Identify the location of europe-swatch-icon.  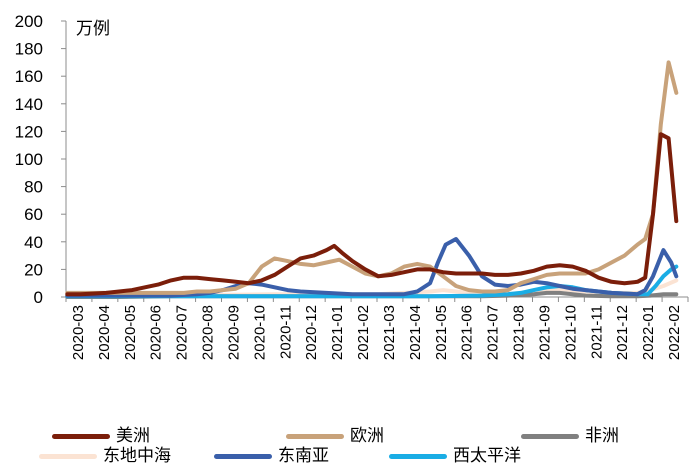
(315, 436).